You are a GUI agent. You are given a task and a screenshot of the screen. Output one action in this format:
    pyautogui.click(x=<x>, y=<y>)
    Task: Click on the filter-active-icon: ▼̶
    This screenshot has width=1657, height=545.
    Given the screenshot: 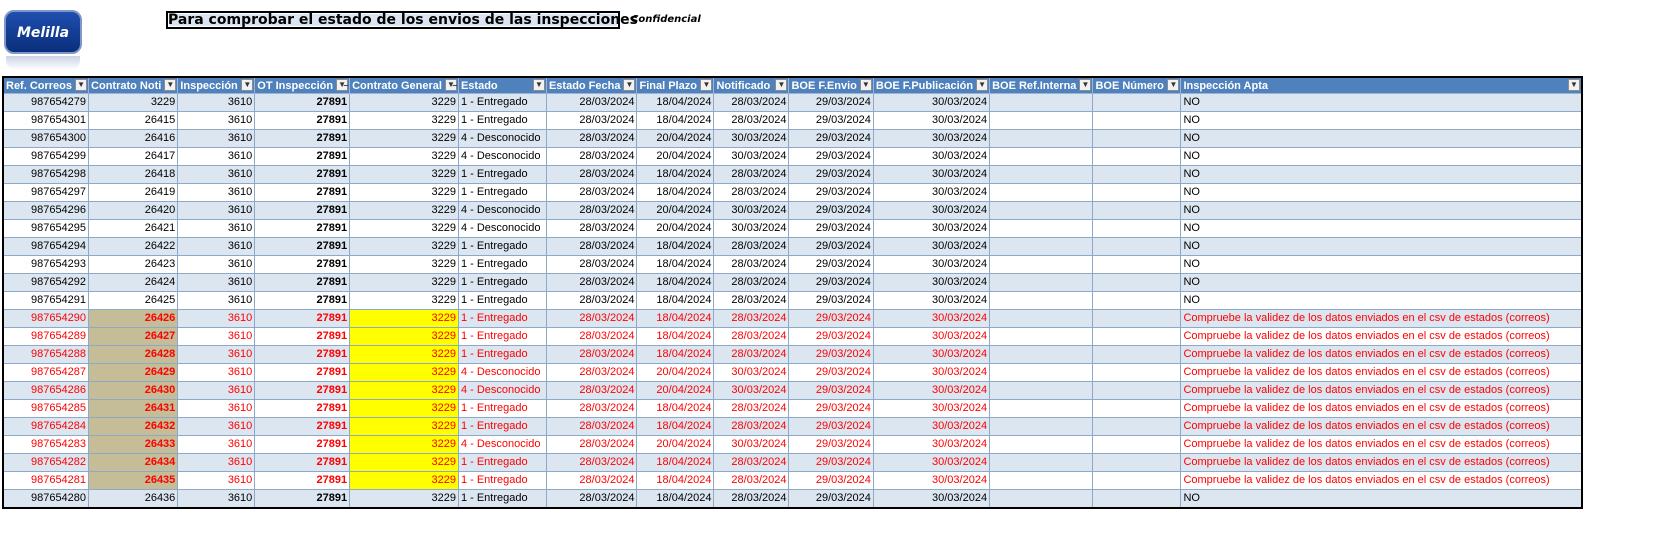 What is the action you would take?
    pyautogui.click(x=450, y=85)
    